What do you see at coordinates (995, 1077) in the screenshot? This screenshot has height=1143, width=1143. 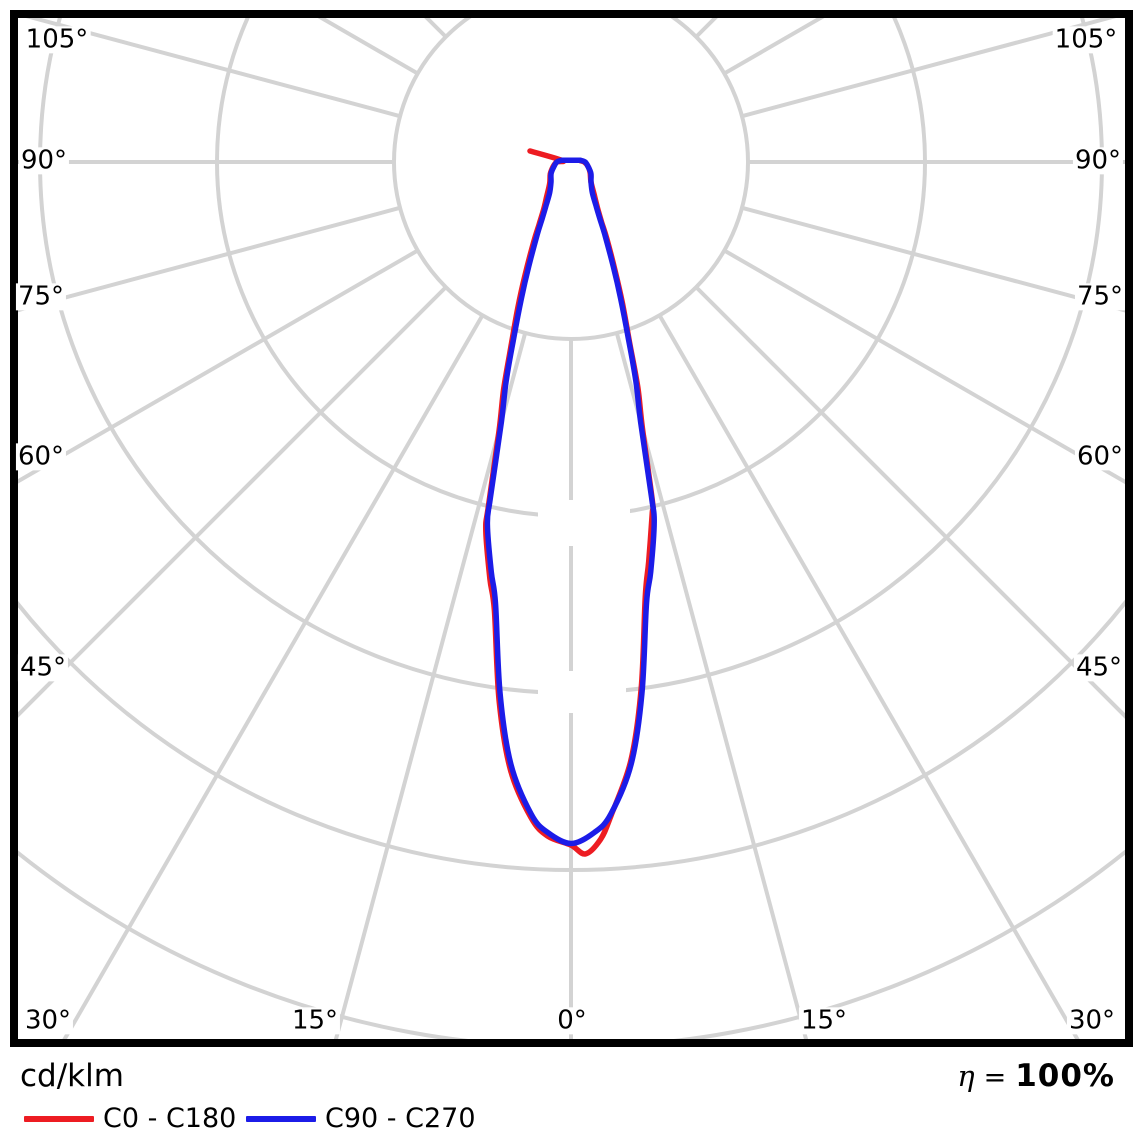 I see `eta-equals-sign: =` at bounding box center [995, 1077].